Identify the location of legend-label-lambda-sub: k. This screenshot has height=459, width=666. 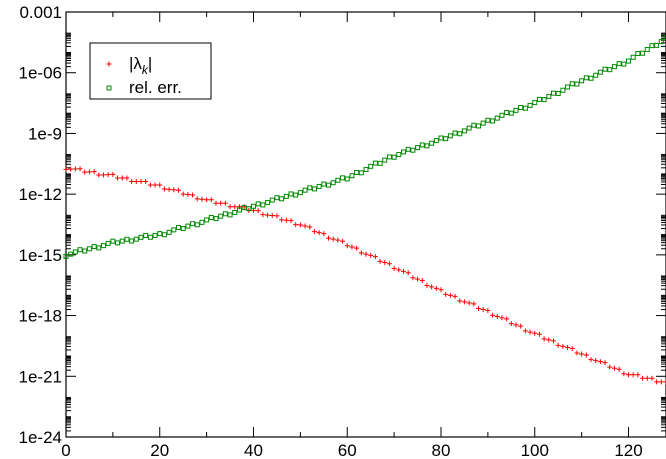
(145, 70).